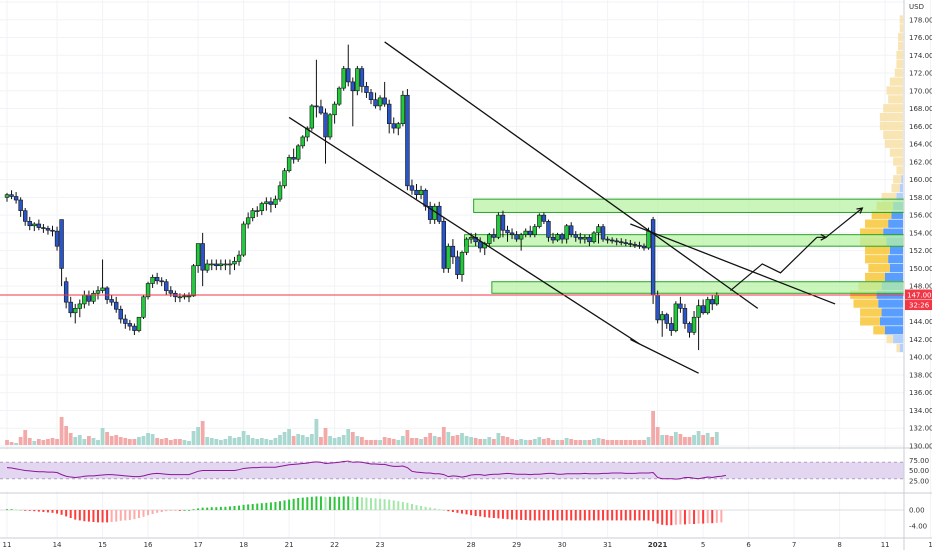 The width and height of the screenshot is (932, 550). What do you see at coordinates (920, 340) in the screenshot?
I see `price-tick-label: 142.00` at bounding box center [920, 340].